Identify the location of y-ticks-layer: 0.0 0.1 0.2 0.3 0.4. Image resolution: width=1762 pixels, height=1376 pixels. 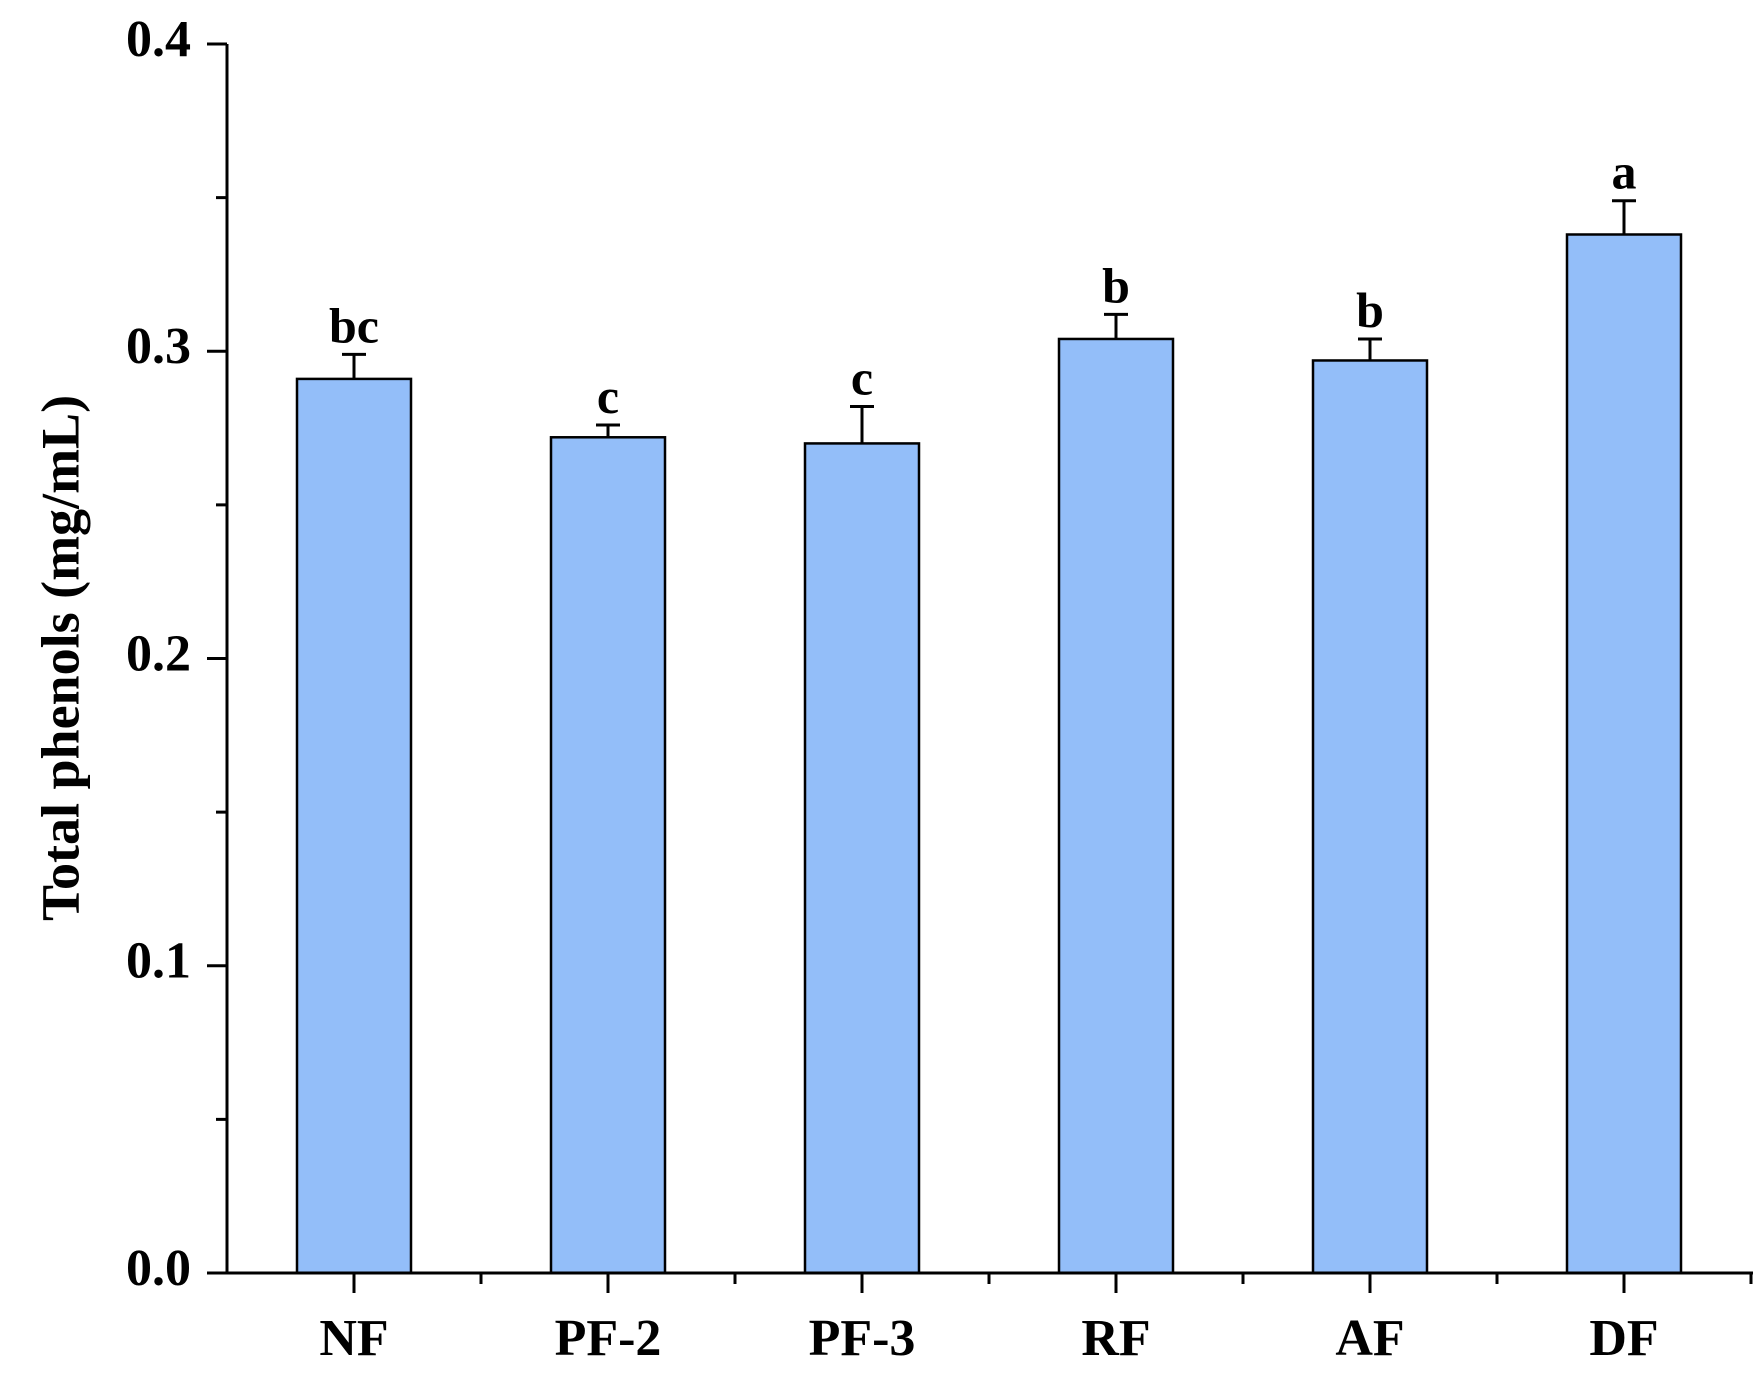
(176, 654).